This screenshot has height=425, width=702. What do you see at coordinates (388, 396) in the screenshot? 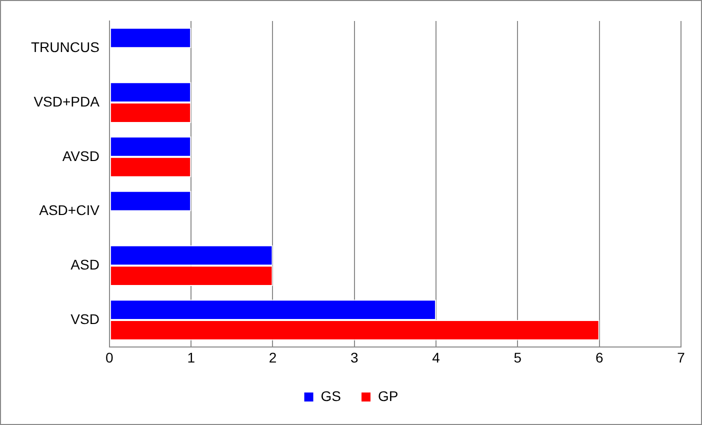
I see `legend-label: GP` at bounding box center [388, 396].